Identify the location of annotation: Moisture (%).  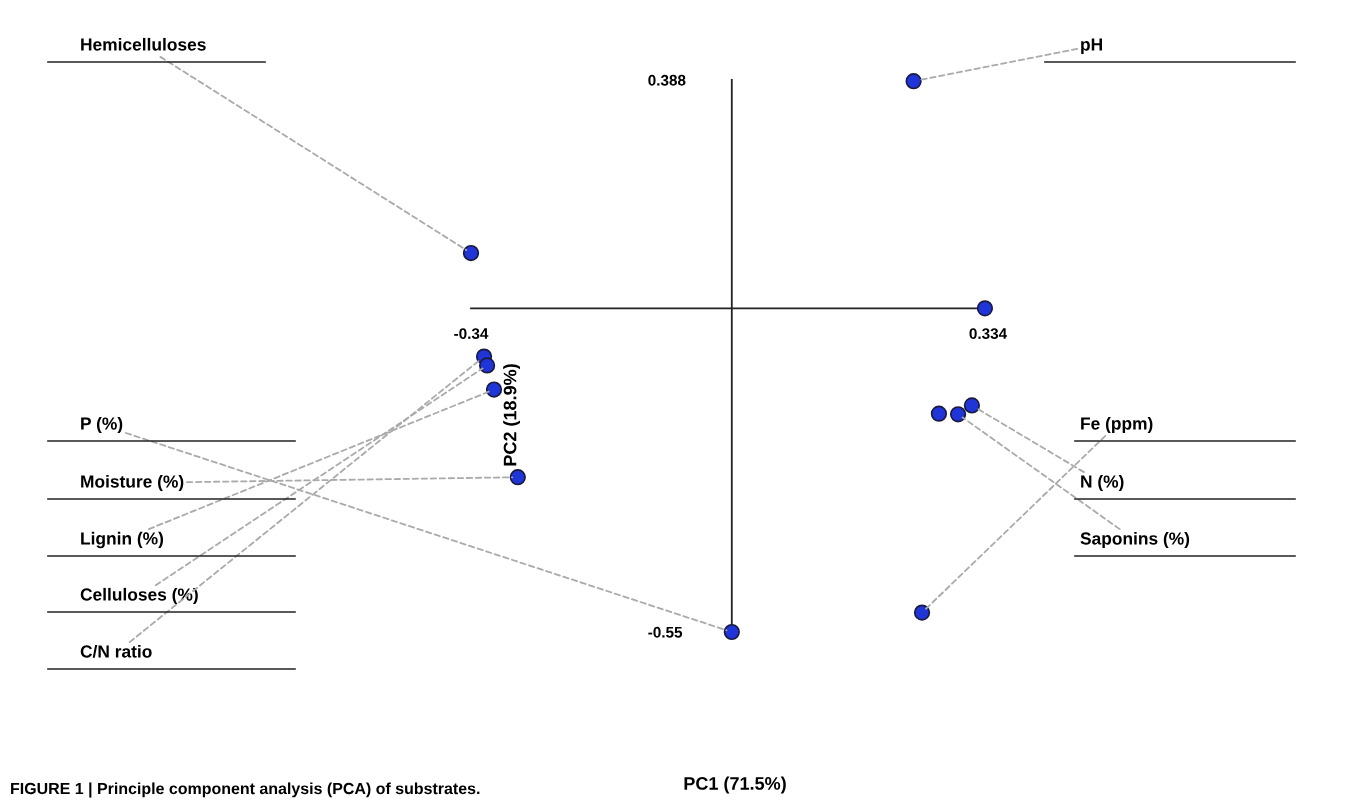
(132, 483).